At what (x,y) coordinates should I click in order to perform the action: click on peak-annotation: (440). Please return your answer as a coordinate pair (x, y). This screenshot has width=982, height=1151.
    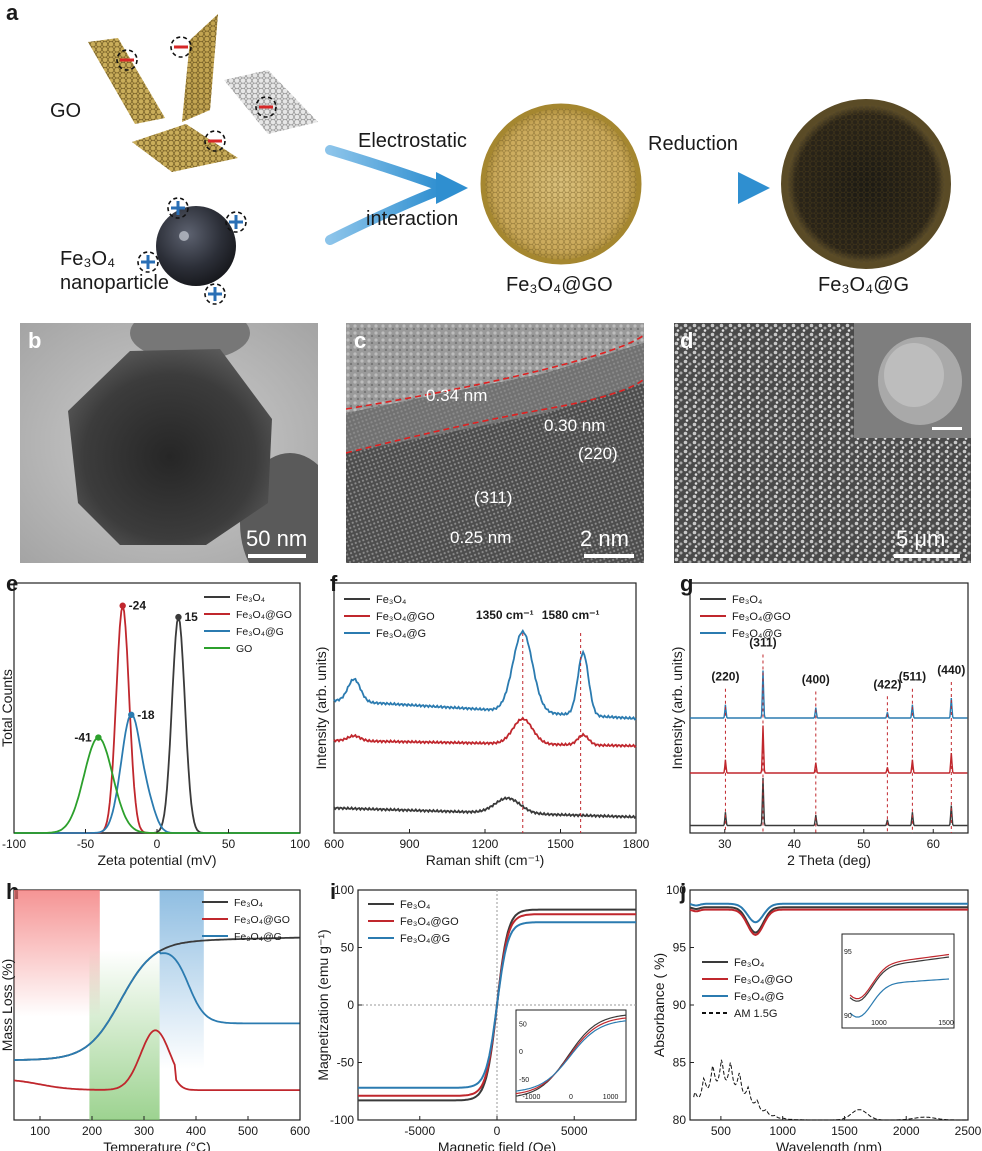
    Looking at the image, I should click on (951, 670).